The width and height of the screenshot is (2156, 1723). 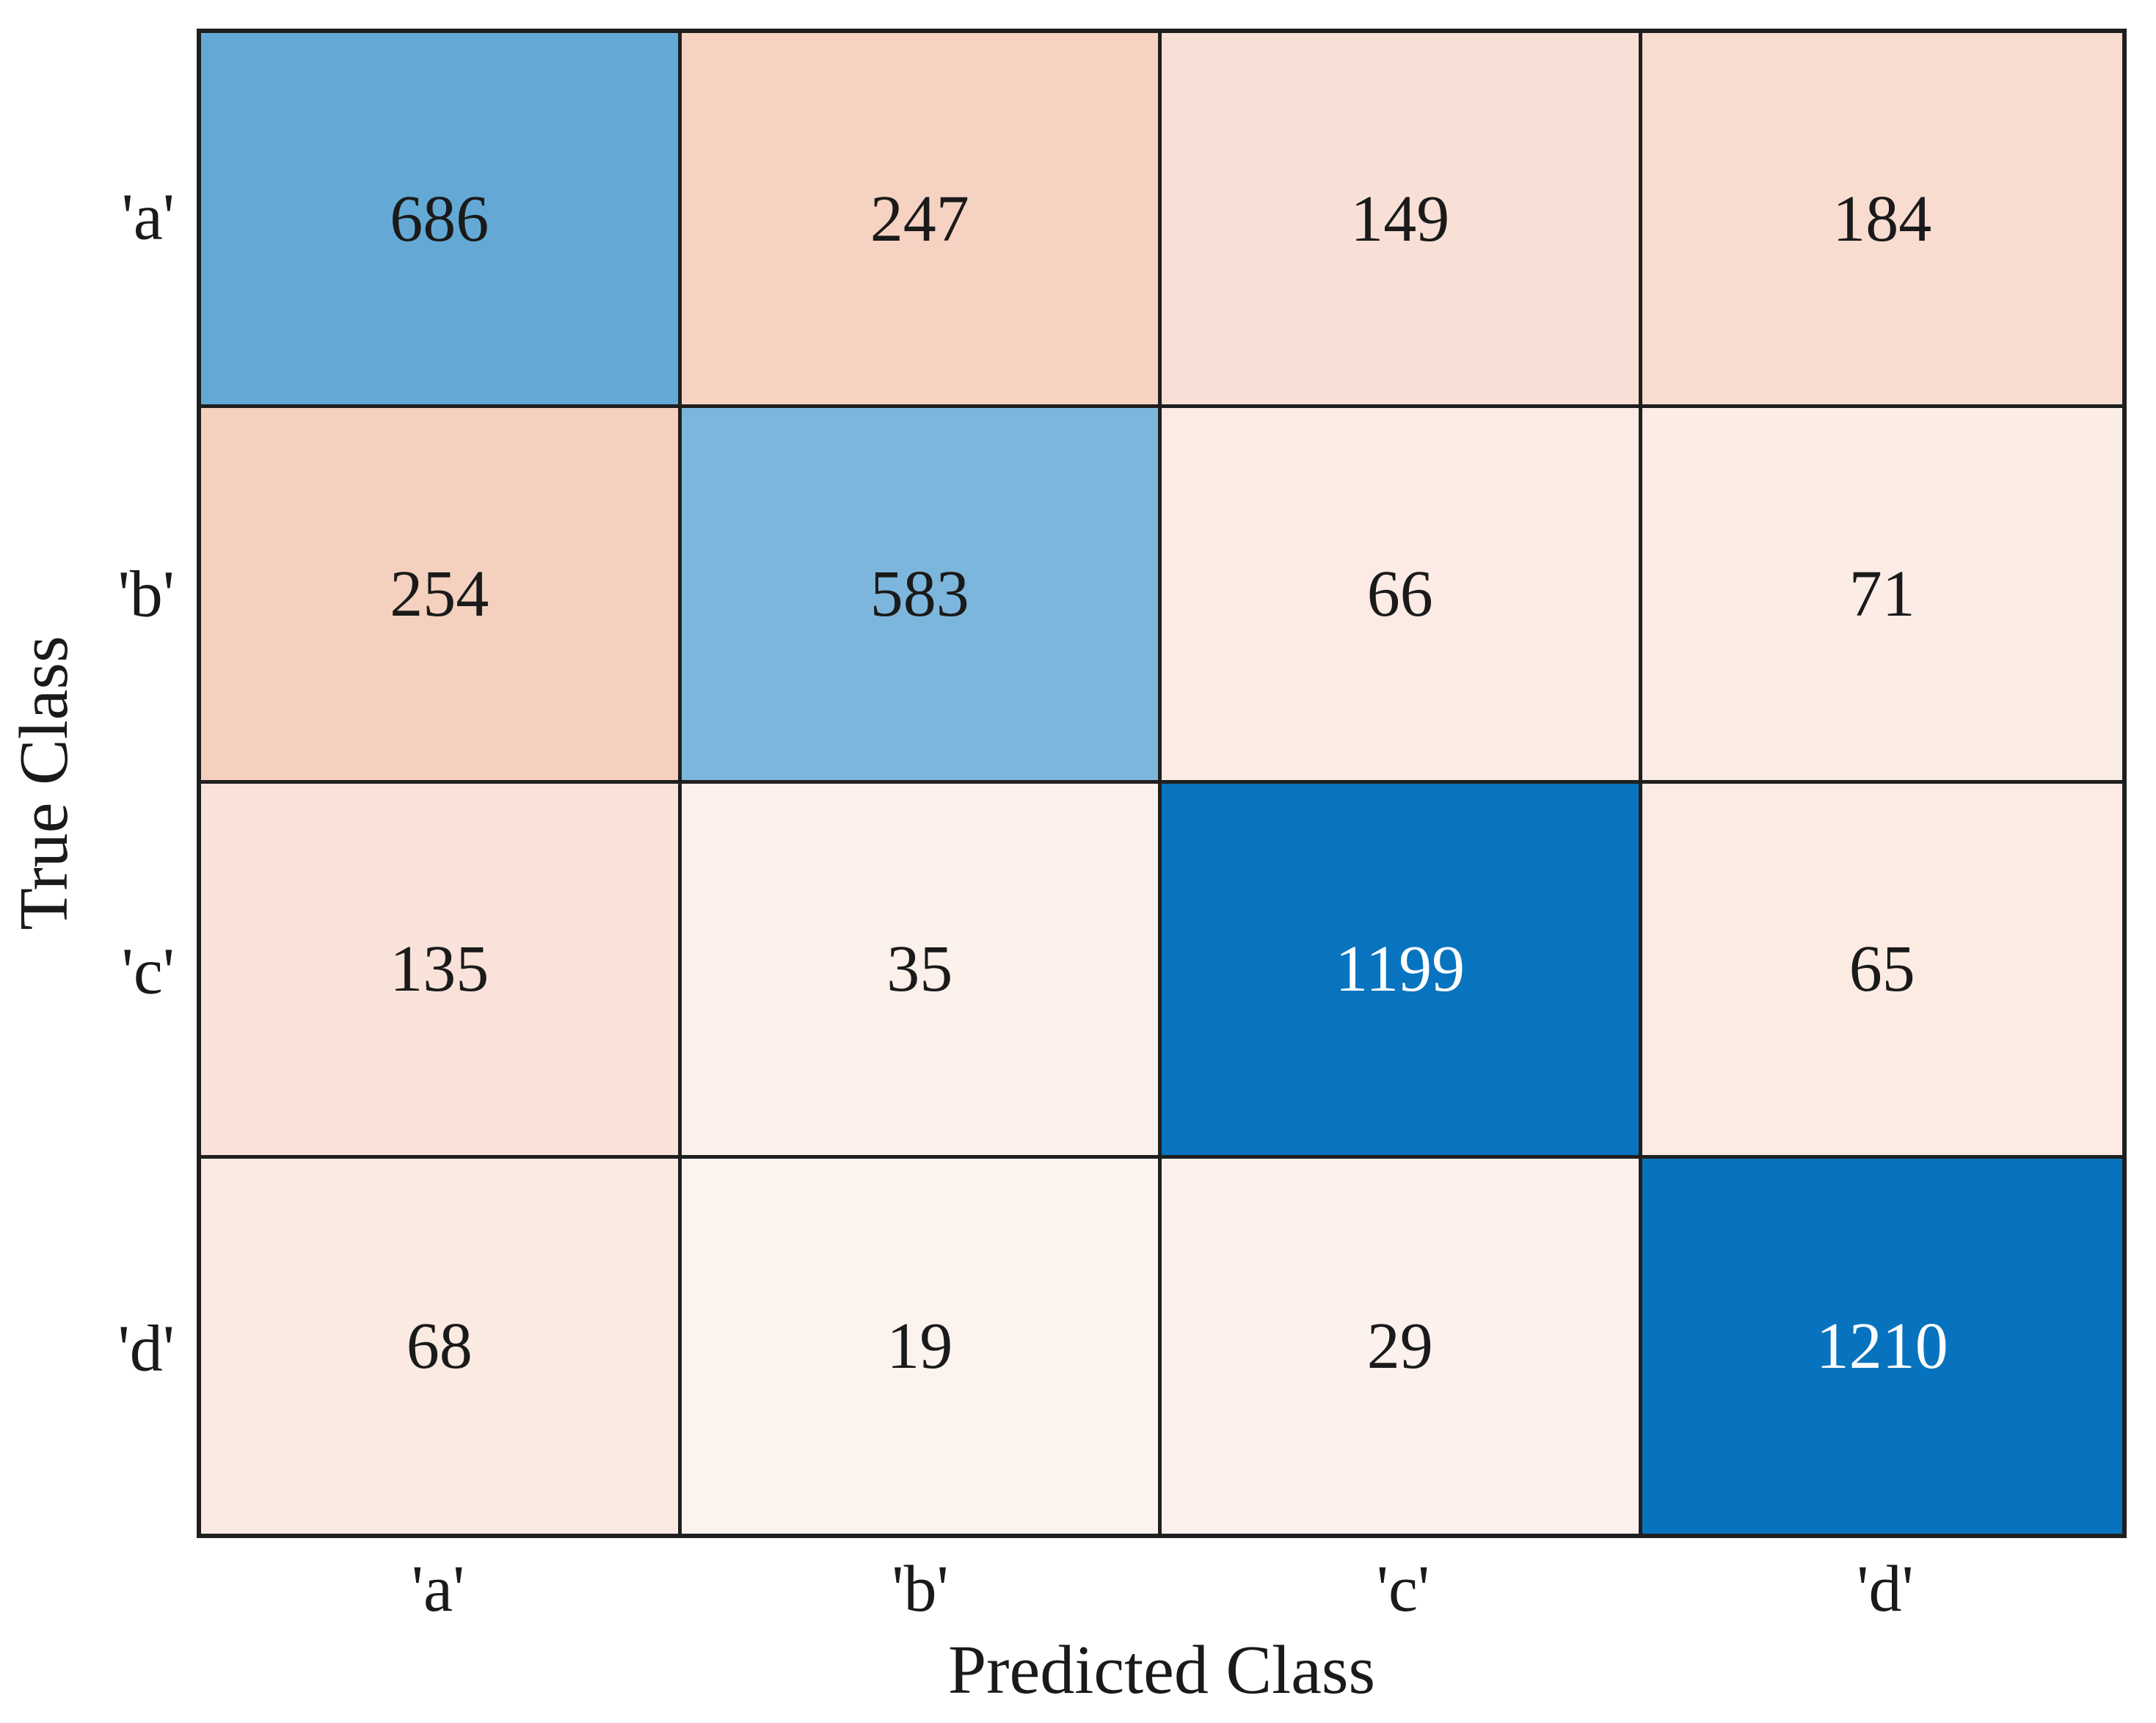 I want to click on y-axis-label: True Class, so click(x=44, y=782).